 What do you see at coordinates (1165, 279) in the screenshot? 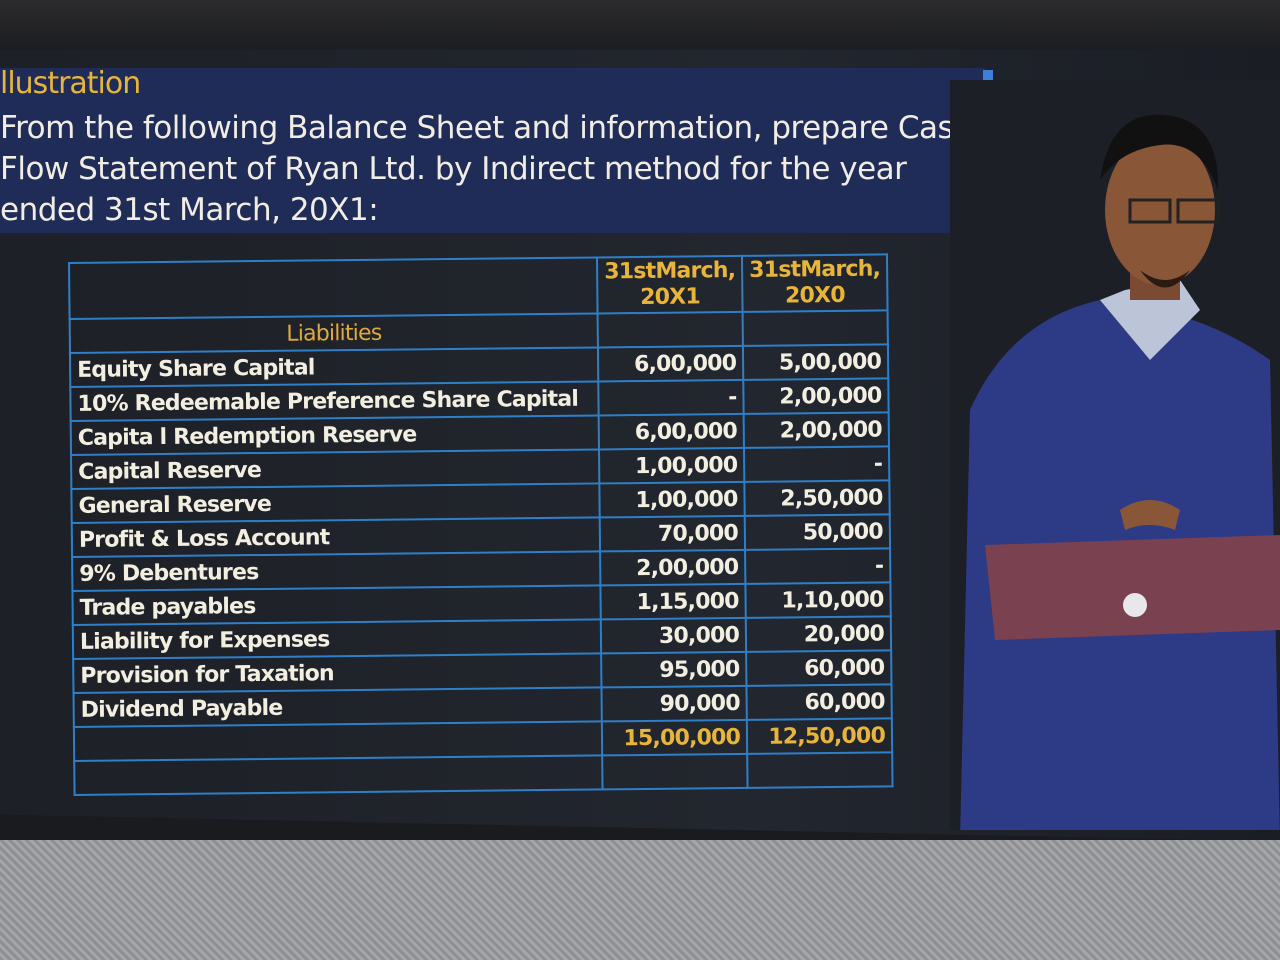
I see `beard` at bounding box center [1165, 279].